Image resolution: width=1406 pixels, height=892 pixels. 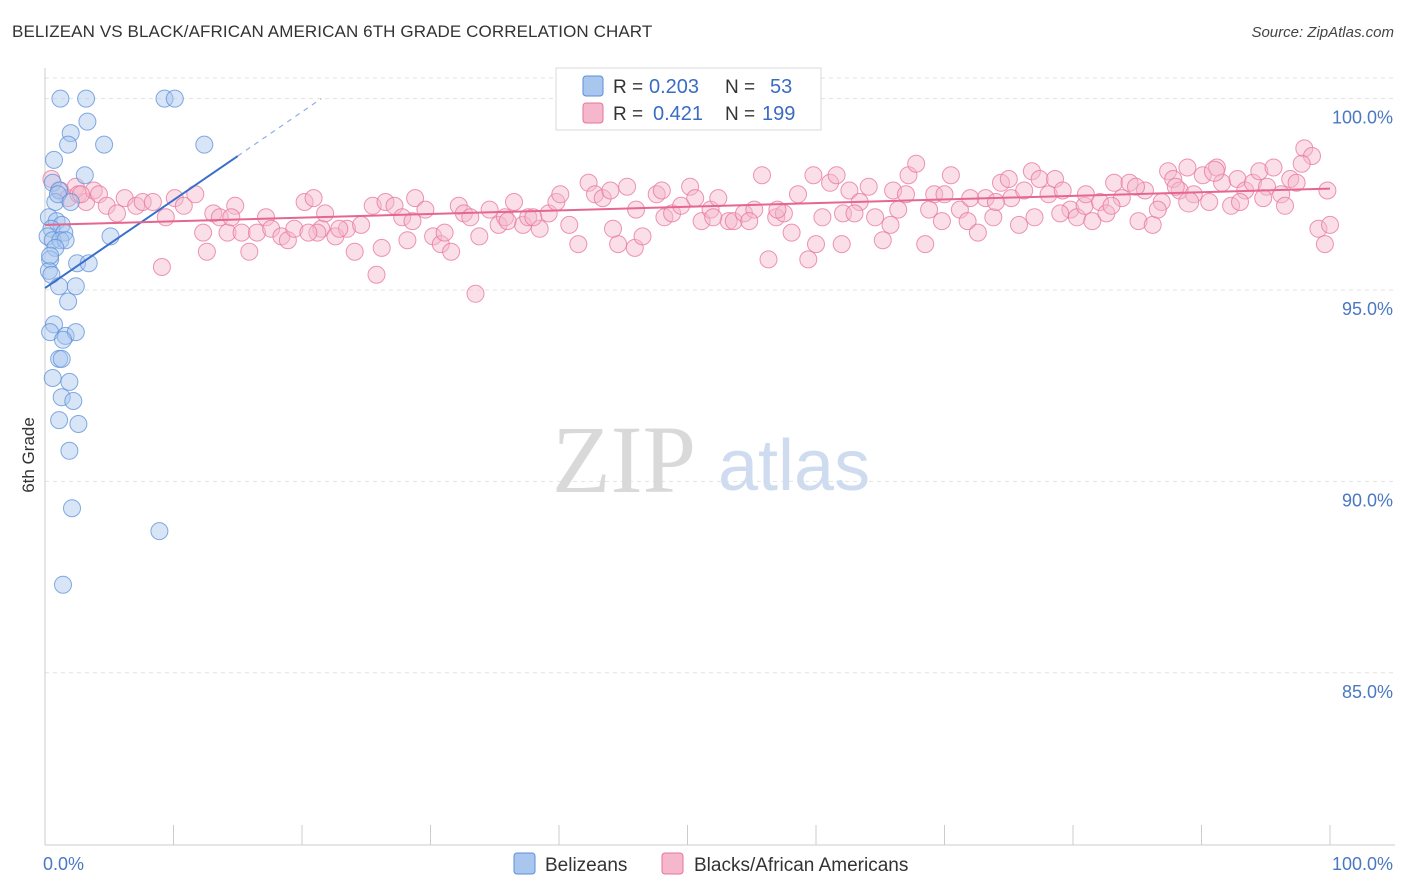 What do you see at coordinates (126, 341) in the screenshot?
I see `blue-series-points` at bounding box center [126, 341].